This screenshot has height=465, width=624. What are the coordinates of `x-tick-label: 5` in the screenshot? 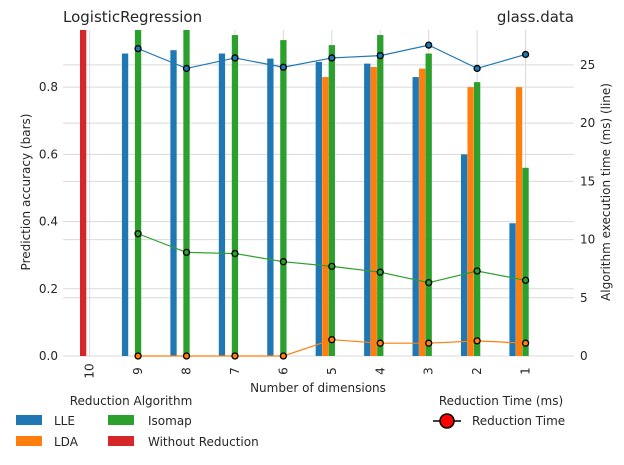 It's located at (332, 371).